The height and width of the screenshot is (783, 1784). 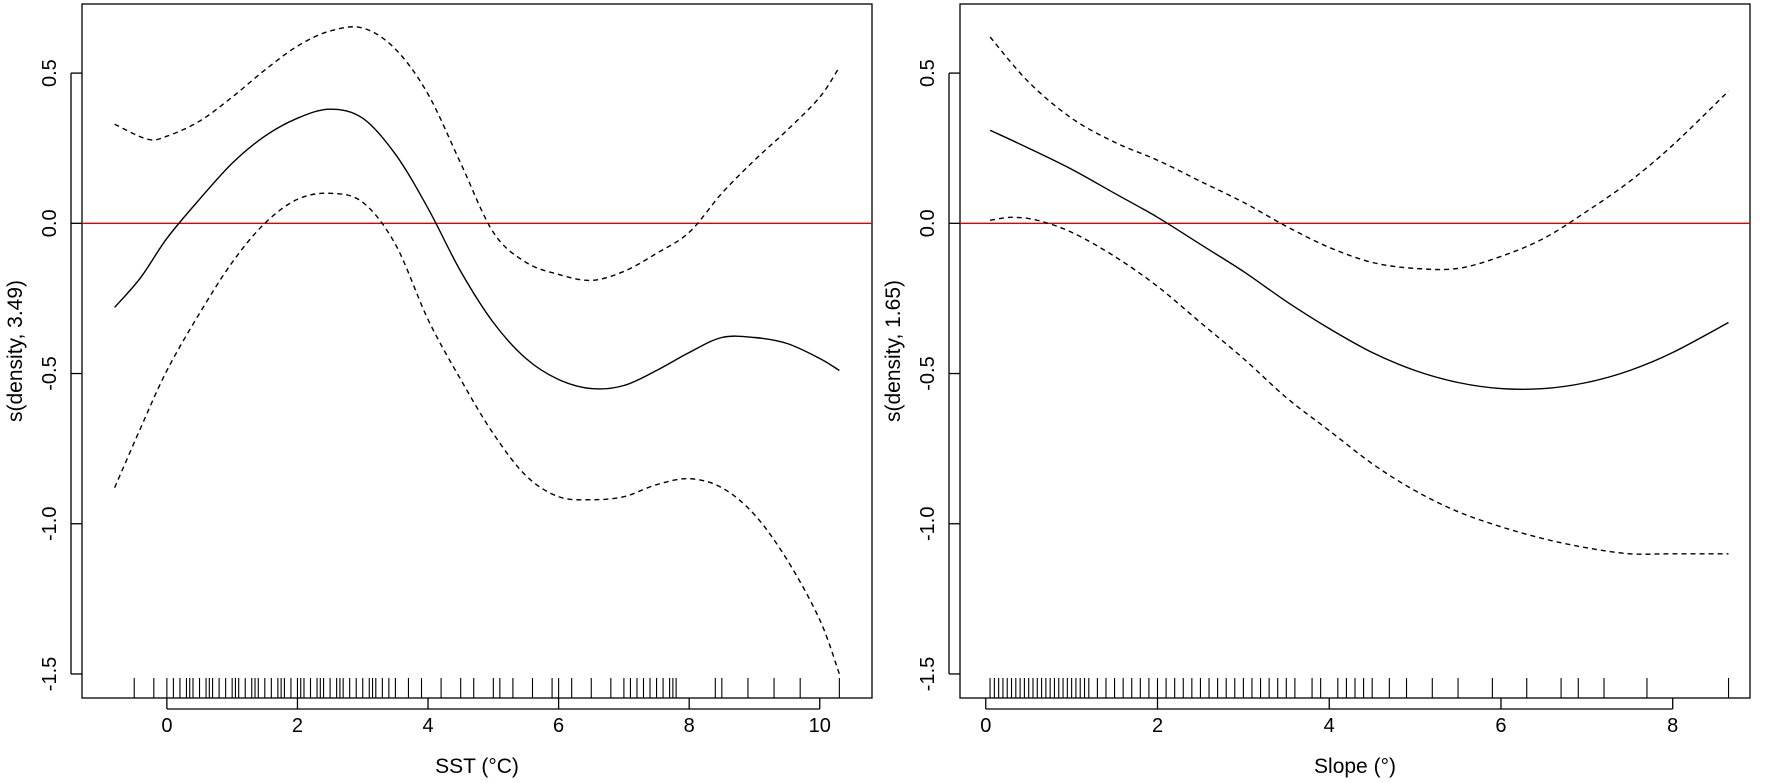 What do you see at coordinates (1355, 766) in the screenshot?
I see `x-axis-label: Slope (°)` at bounding box center [1355, 766].